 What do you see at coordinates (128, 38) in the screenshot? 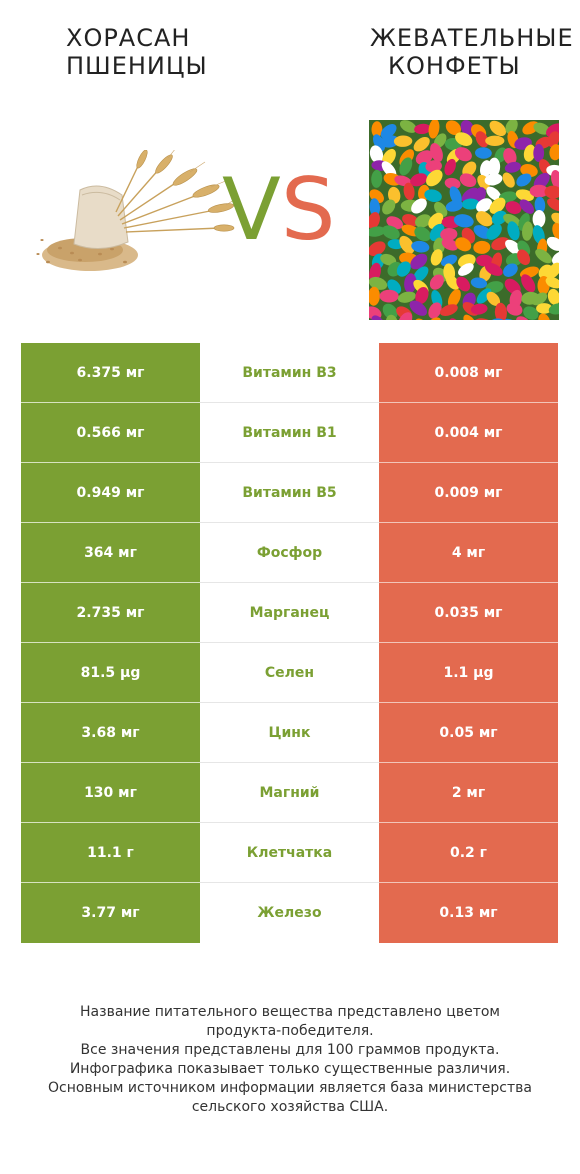
I see `left-title-line-1: ХОРАСАН` at bounding box center [128, 38].